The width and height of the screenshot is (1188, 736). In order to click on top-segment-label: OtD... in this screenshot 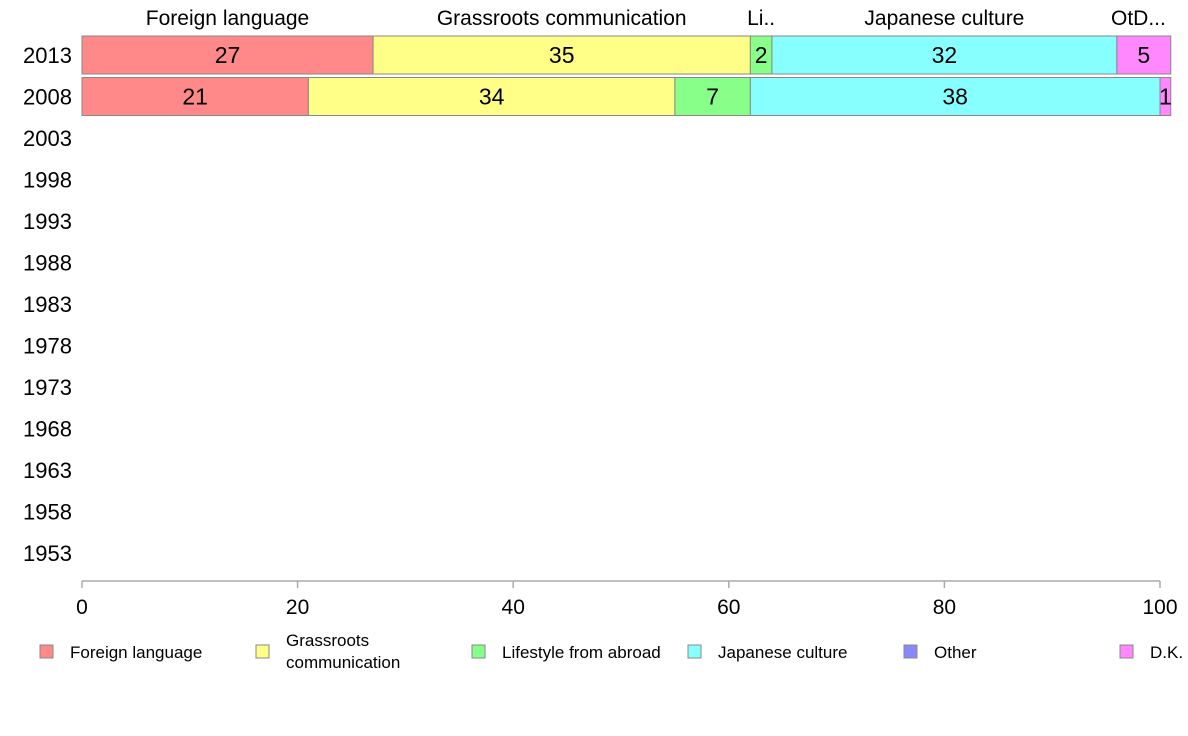, I will do `click(1138, 18)`.